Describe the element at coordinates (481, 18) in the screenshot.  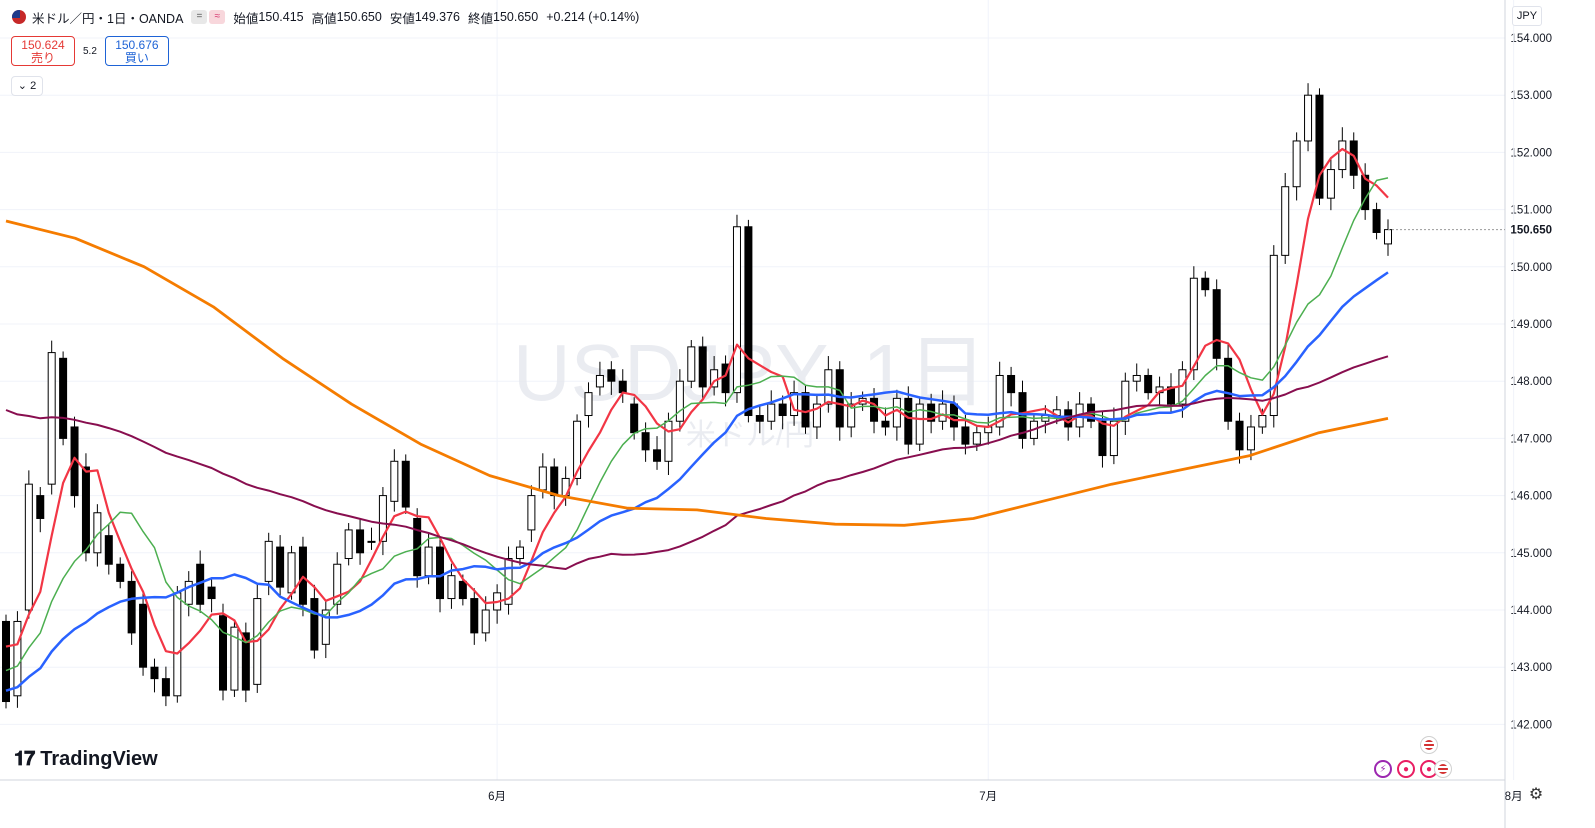
I see `close-label: 終値` at that location.